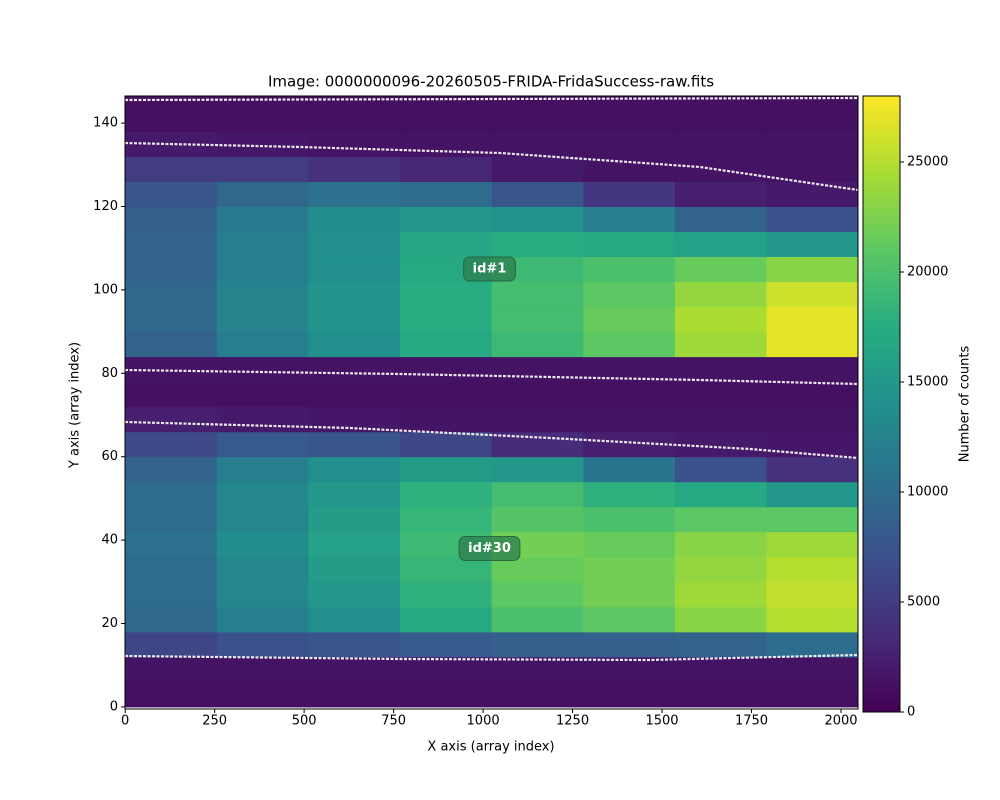 The image size is (1000, 800). What do you see at coordinates (751, 721) in the screenshot?
I see `x-tick-label: 1750` at bounding box center [751, 721].